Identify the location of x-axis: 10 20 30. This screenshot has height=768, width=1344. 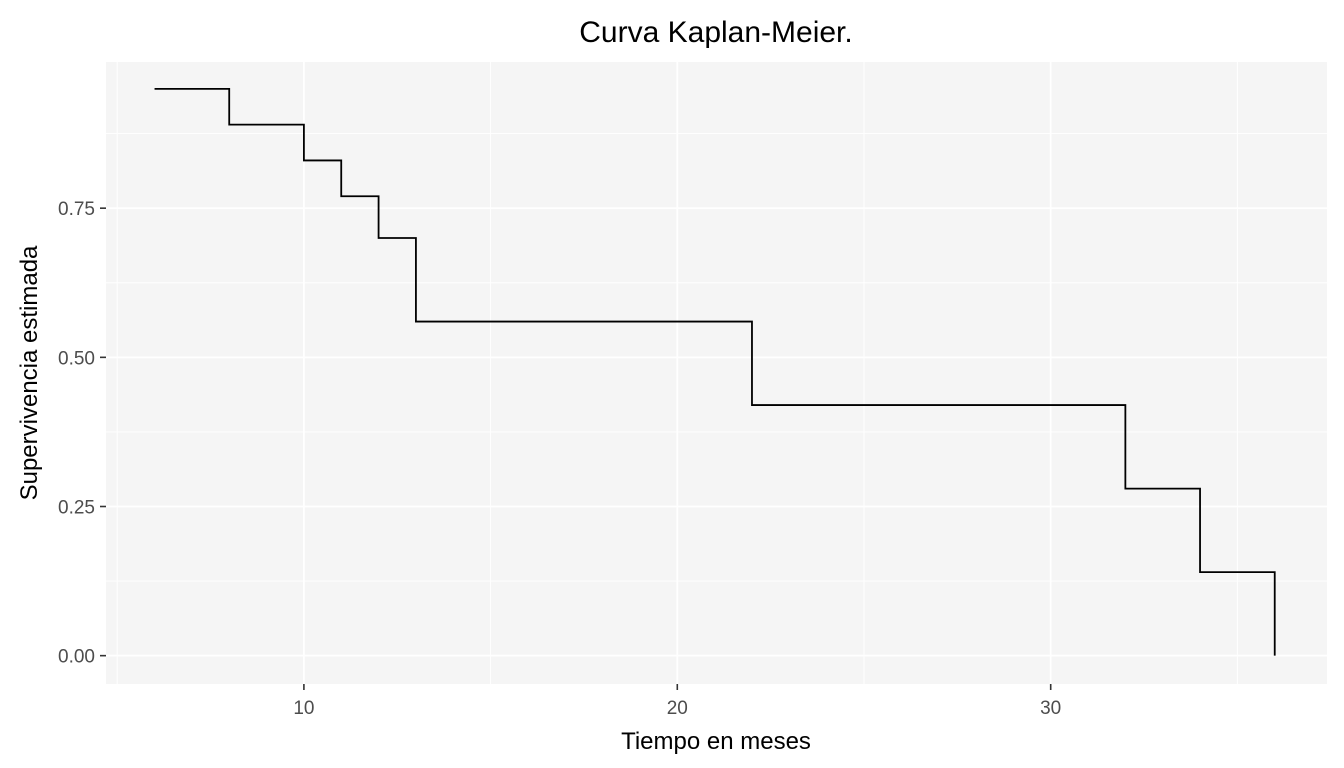
(677, 701).